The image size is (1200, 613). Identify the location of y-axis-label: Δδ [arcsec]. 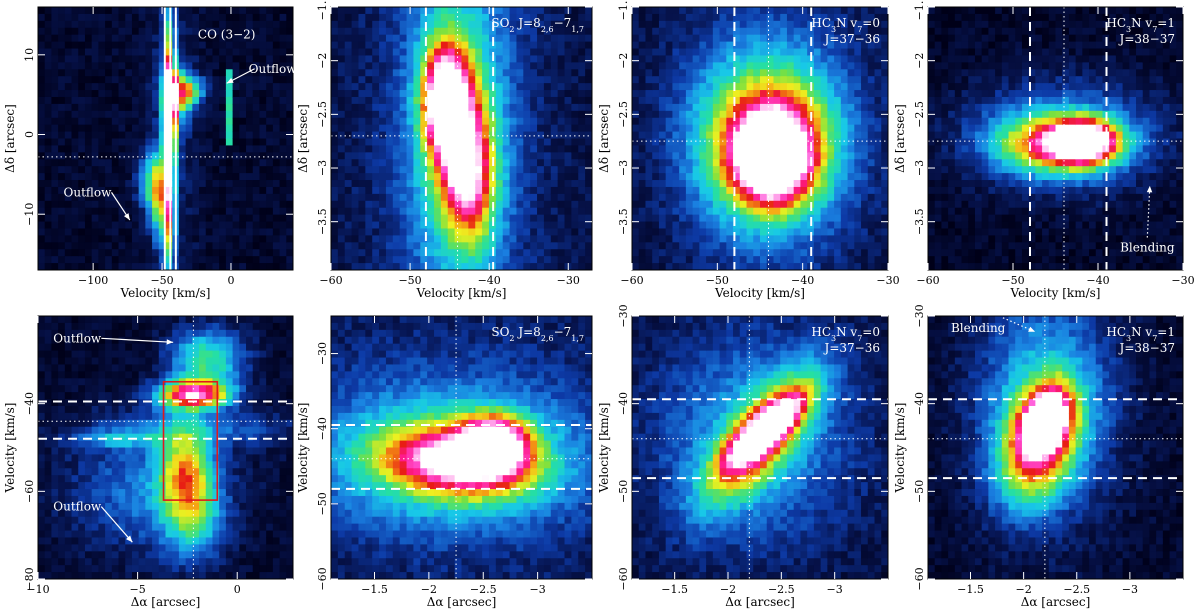
(604, 138).